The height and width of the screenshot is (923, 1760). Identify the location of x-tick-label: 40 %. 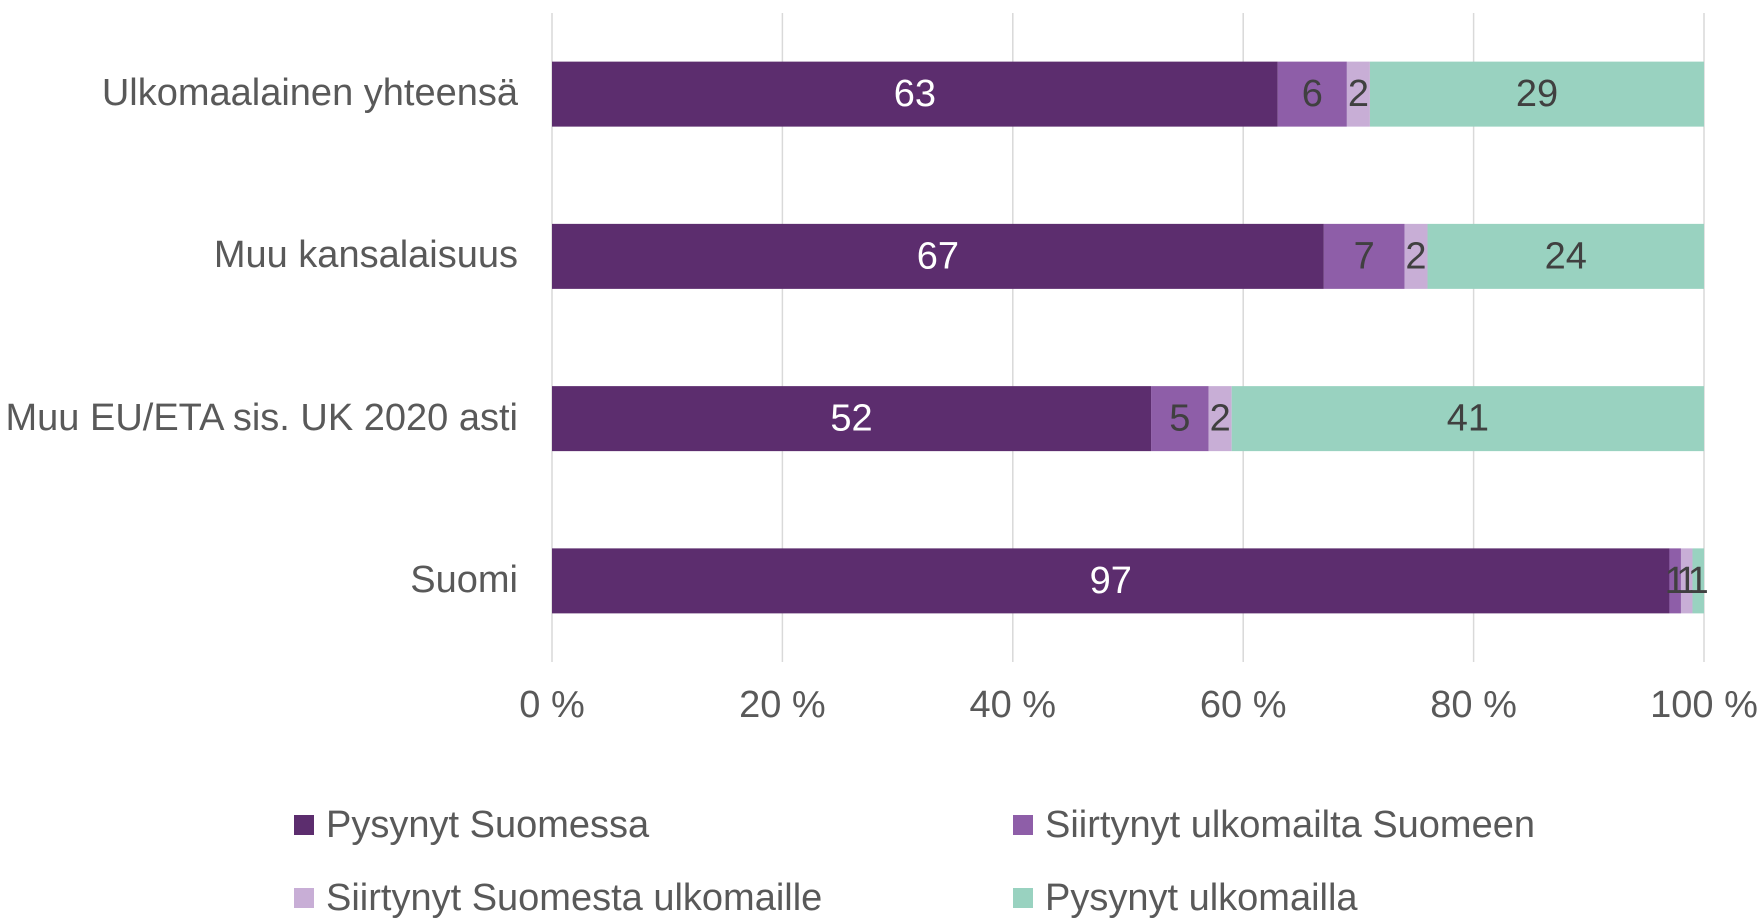
(1012, 705).